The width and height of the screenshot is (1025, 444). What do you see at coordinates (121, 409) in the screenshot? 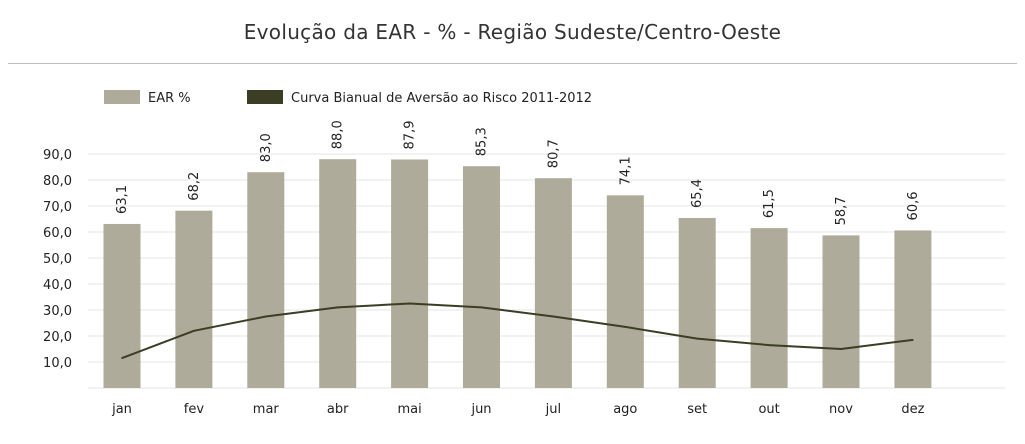
I see `x-tick-label: jan` at bounding box center [121, 409].